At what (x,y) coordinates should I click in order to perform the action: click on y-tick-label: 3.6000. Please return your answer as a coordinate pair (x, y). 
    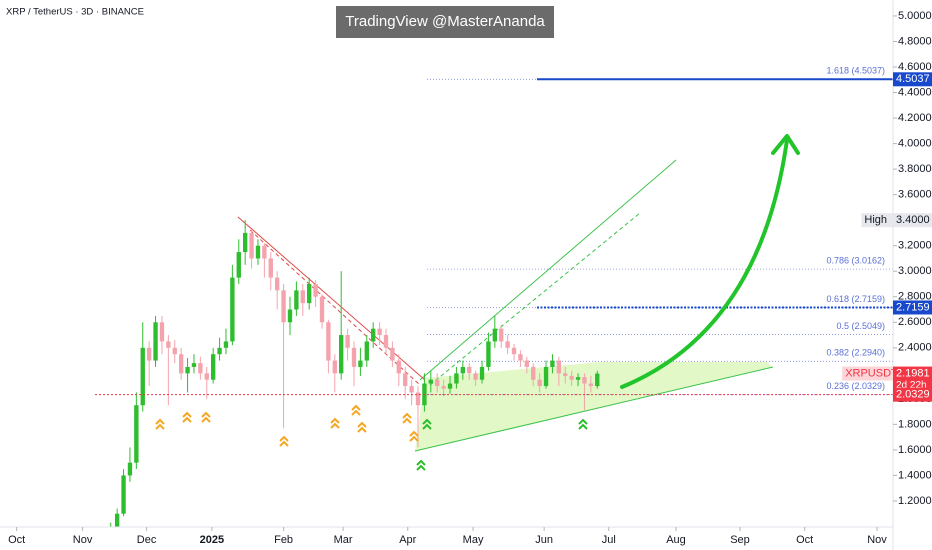
    Looking at the image, I should click on (915, 195).